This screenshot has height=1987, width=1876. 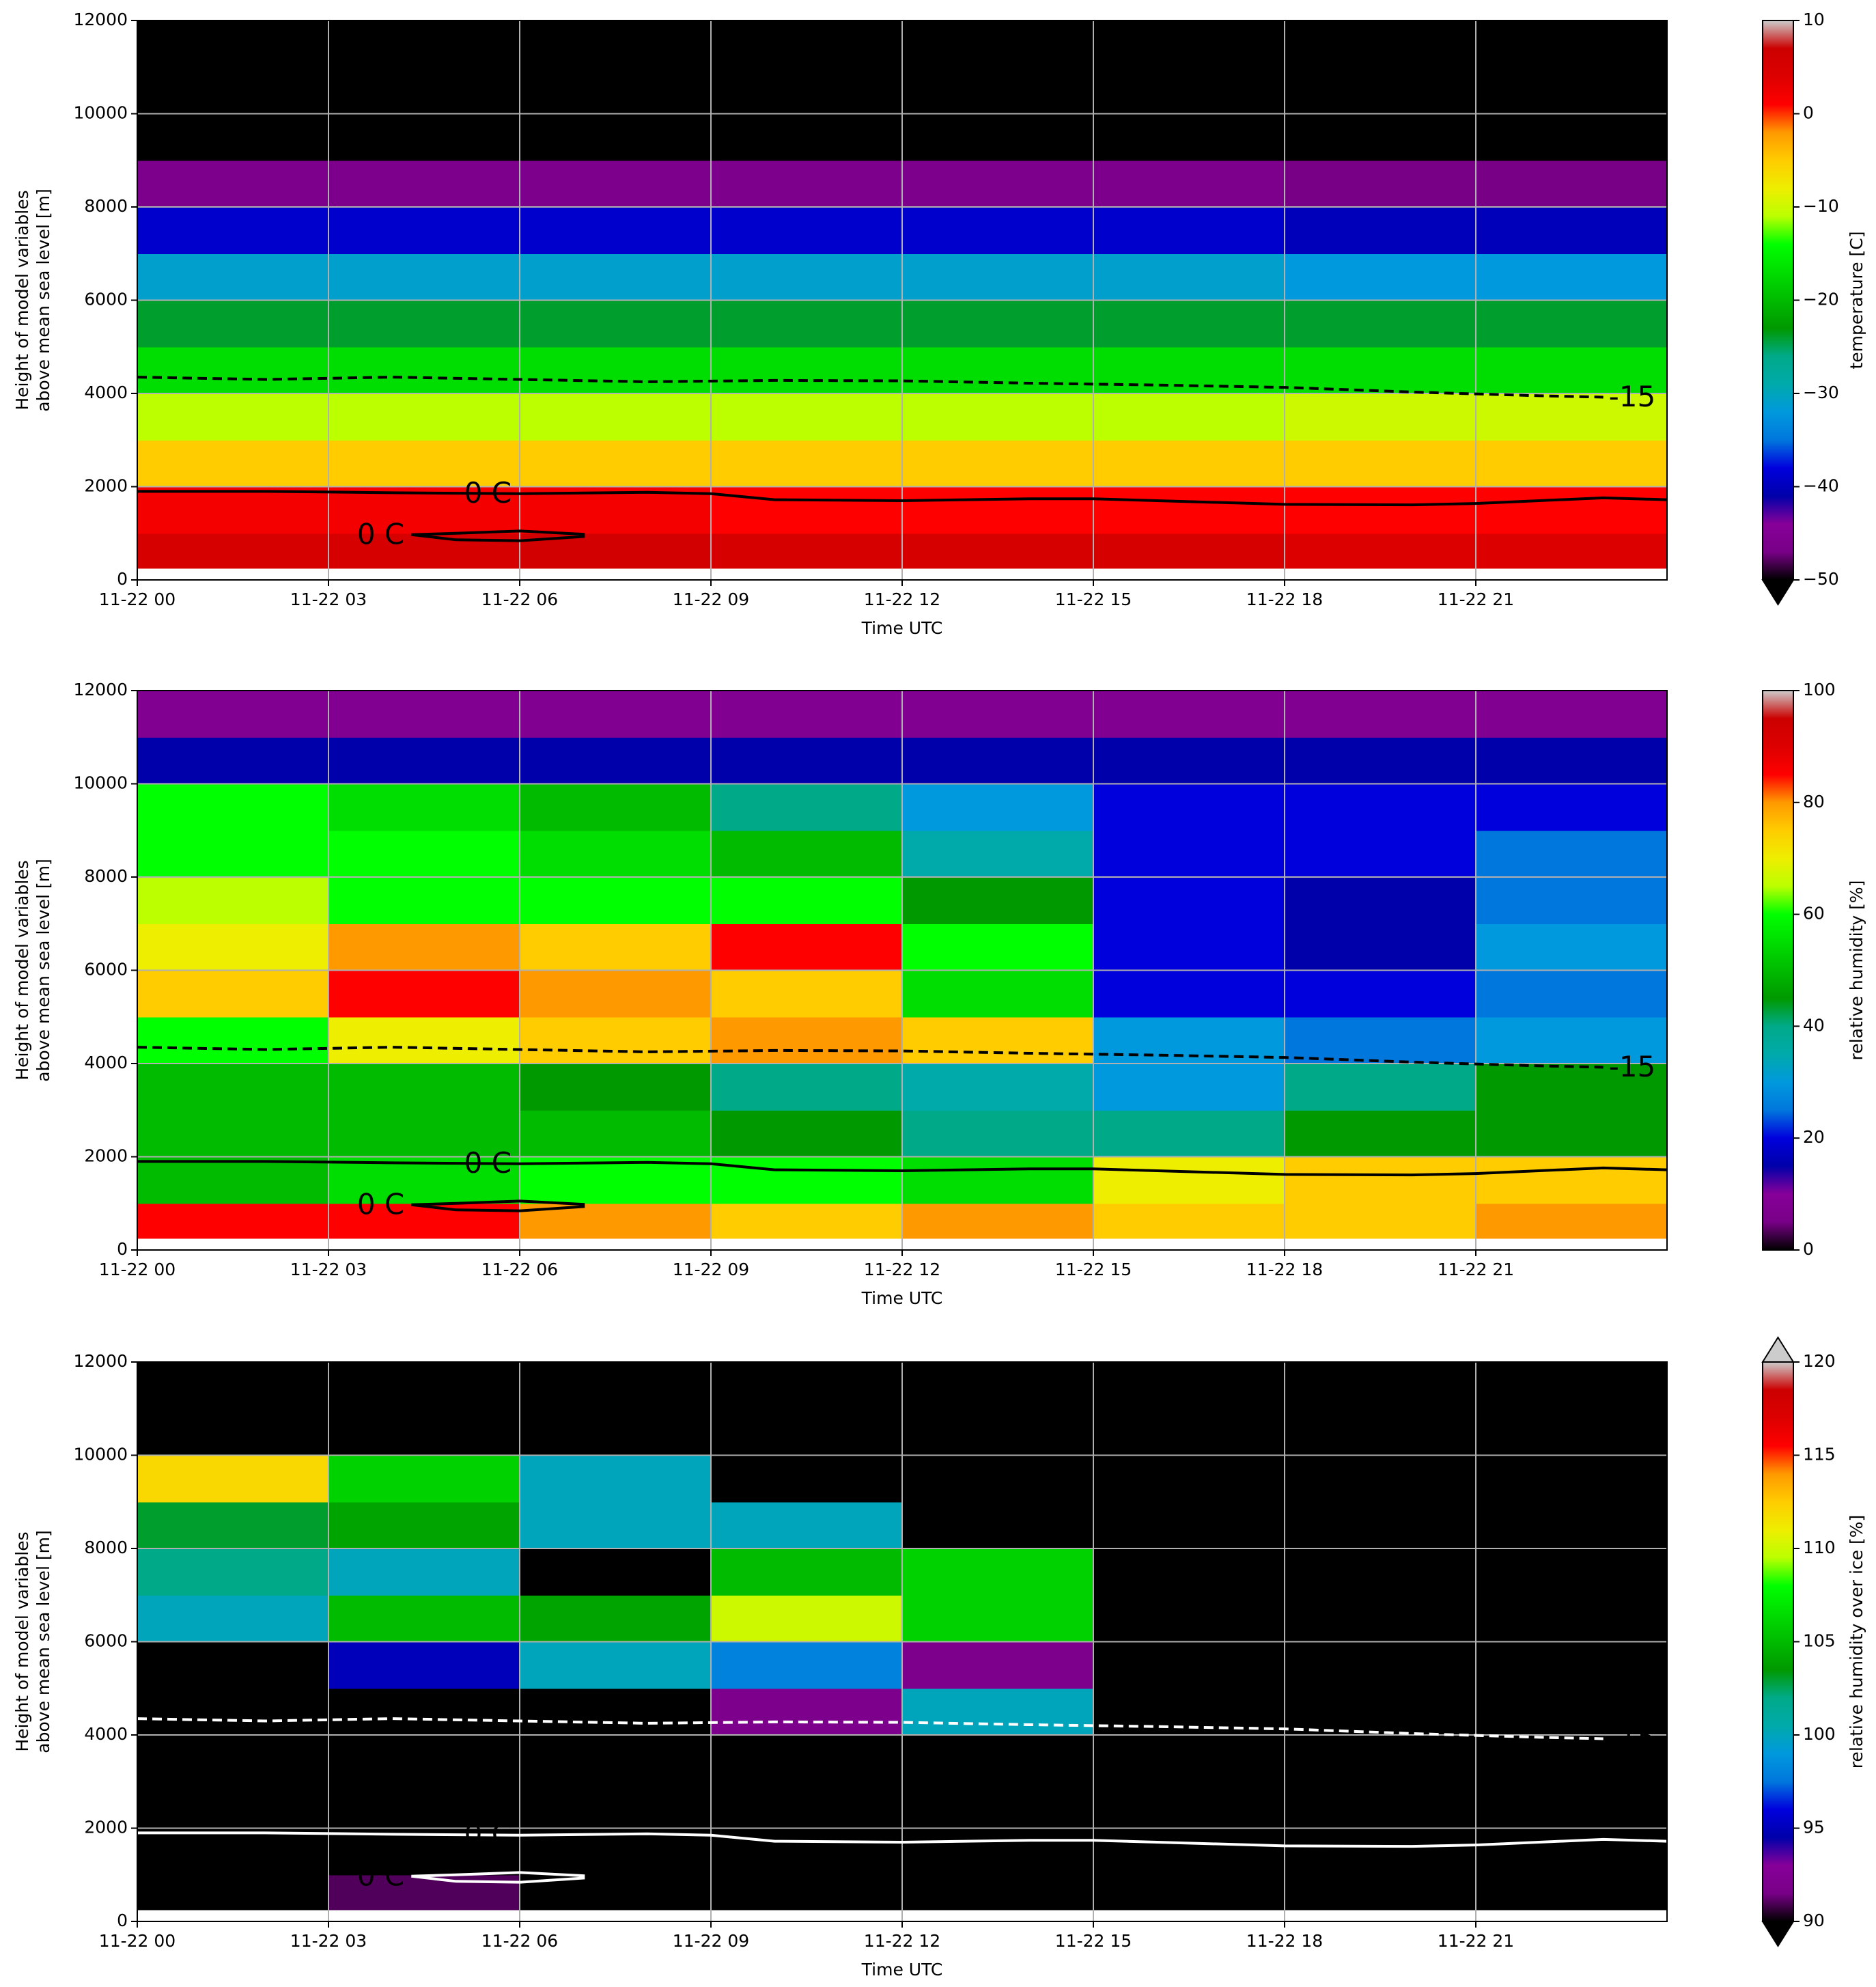 What do you see at coordinates (519, 599) in the screenshot?
I see `x-tick-label: 11-22 06` at bounding box center [519, 599].